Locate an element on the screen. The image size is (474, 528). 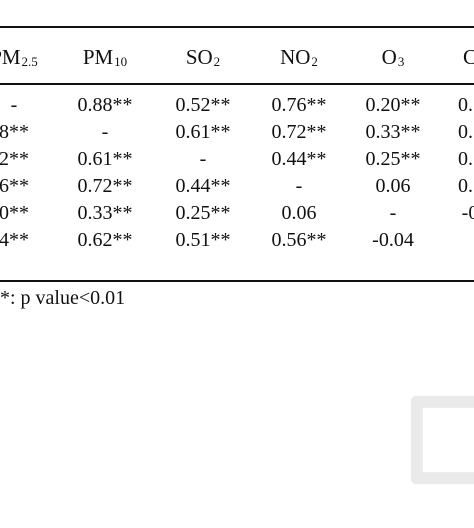
table-cell-r5-c2: 0.51** is located at coordinates (203, 240).